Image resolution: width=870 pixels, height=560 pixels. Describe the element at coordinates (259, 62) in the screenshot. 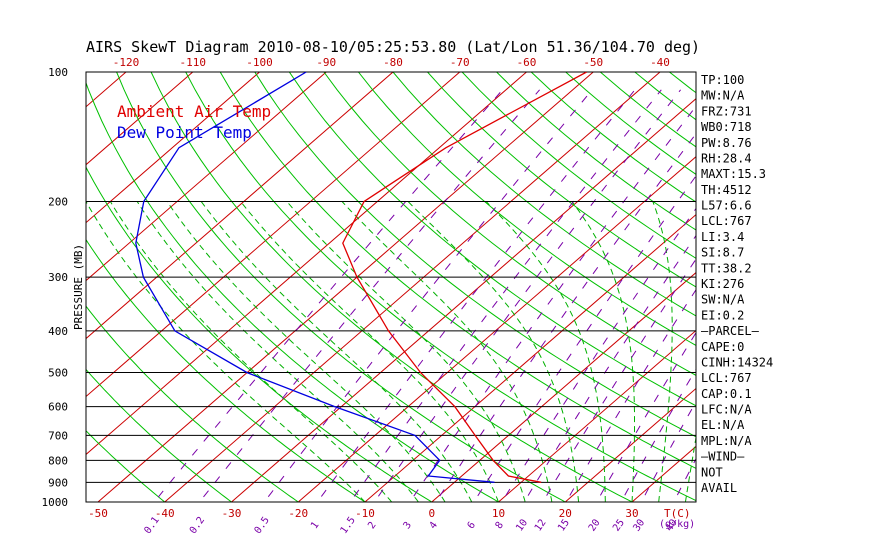

I see `top-temp-label: -100` at that location.